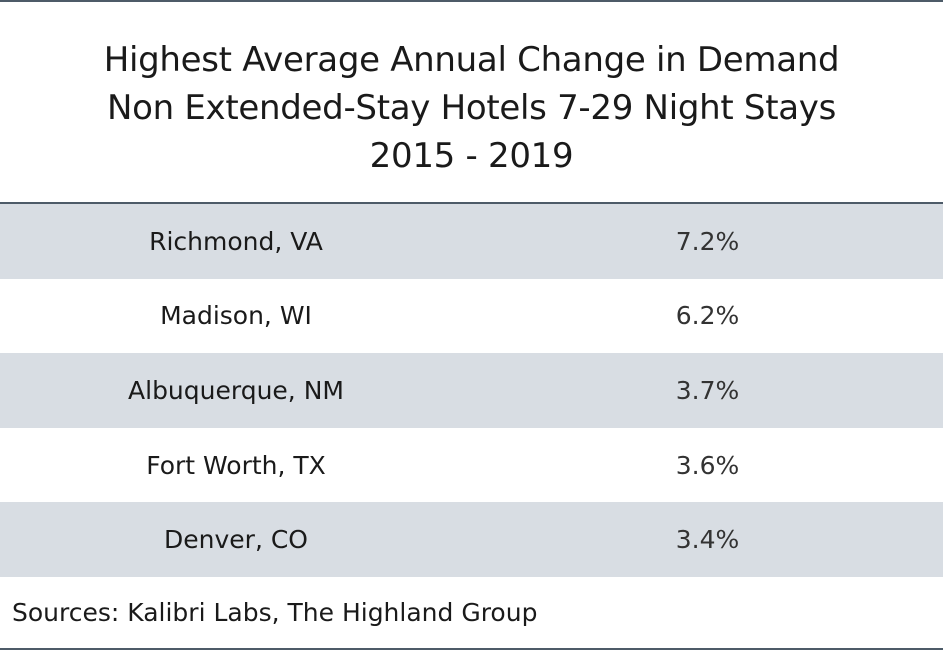 The width and height of the screenshot is (943, 652). I want to click on value-cell: 3.6%, so click(707, 465).